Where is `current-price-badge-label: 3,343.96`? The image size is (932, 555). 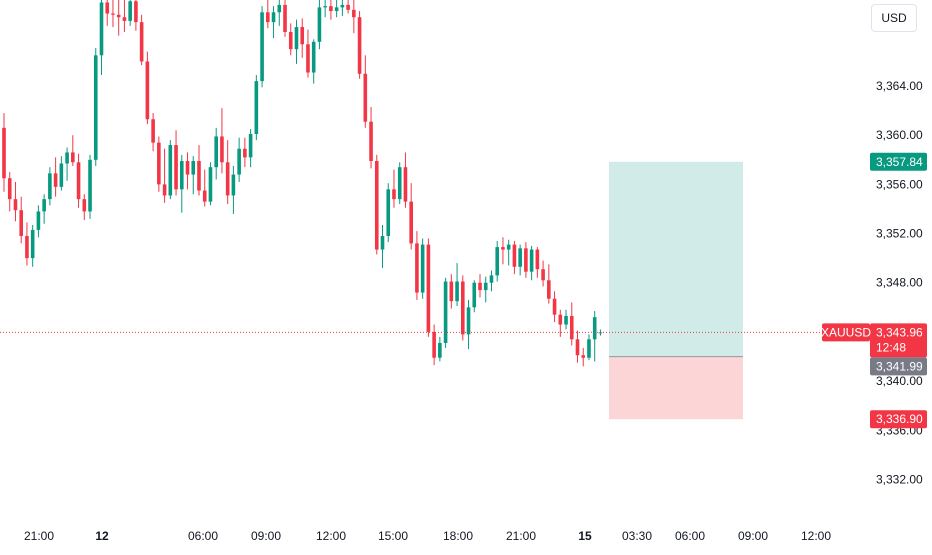
current-price-badge-label: 3,343.96 is located at coordinates (899, 332).